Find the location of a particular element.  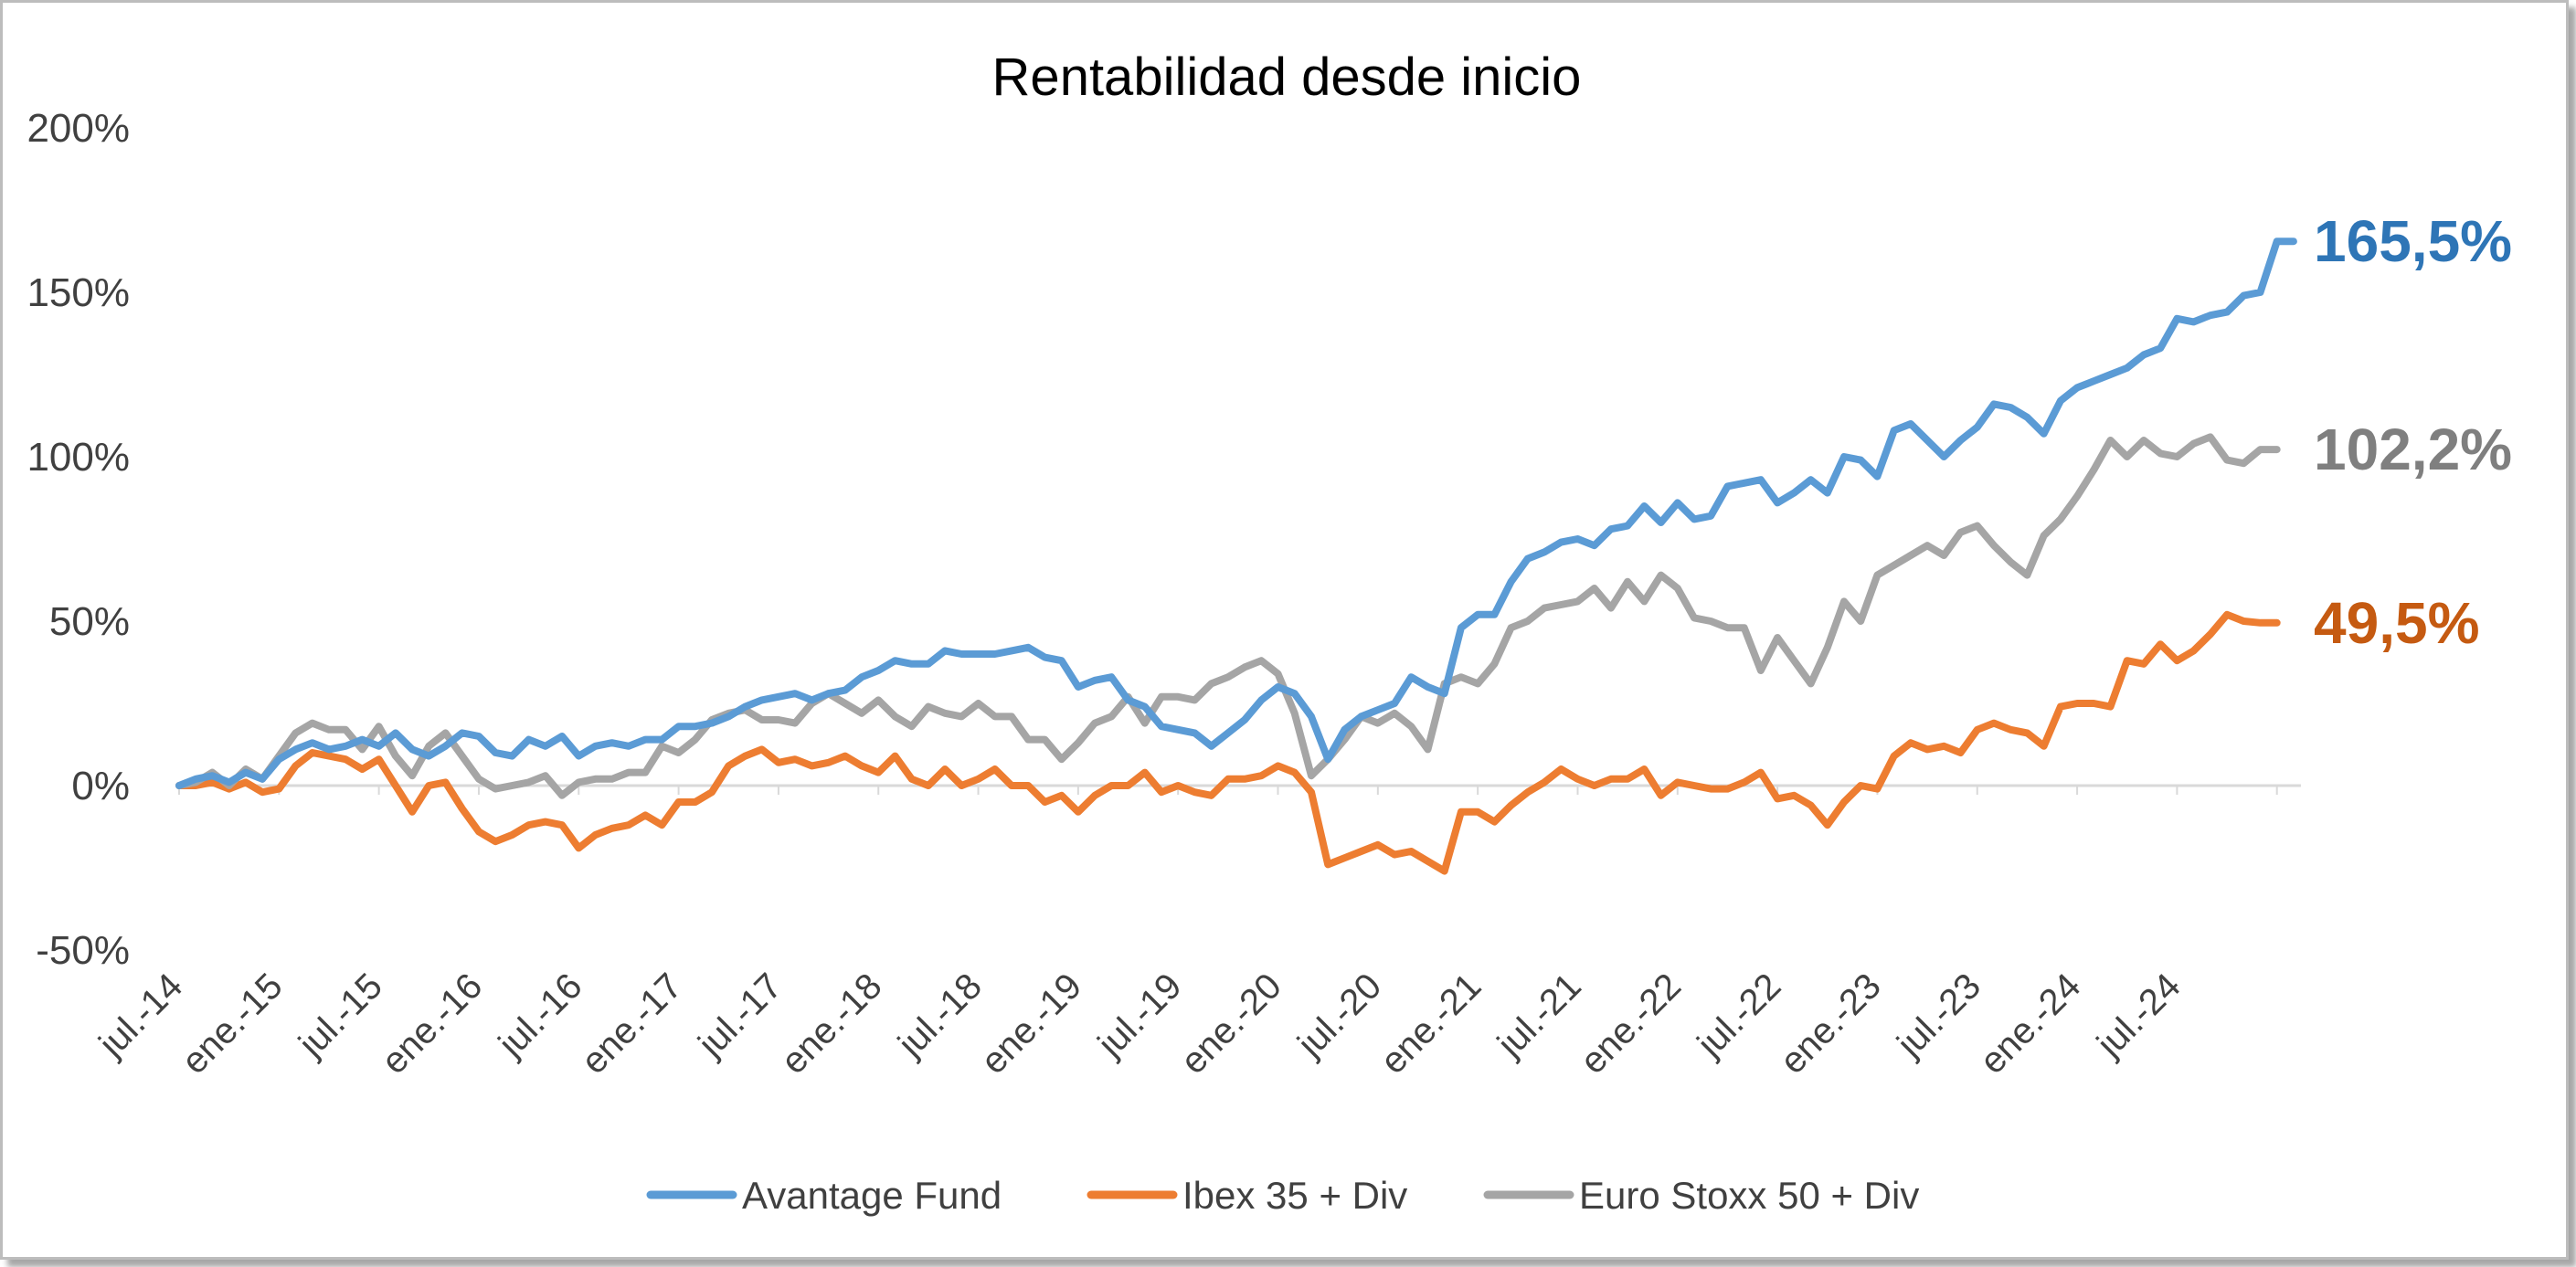

x-tick-label: jul.-19 is located at coordinates (1140, 1016).